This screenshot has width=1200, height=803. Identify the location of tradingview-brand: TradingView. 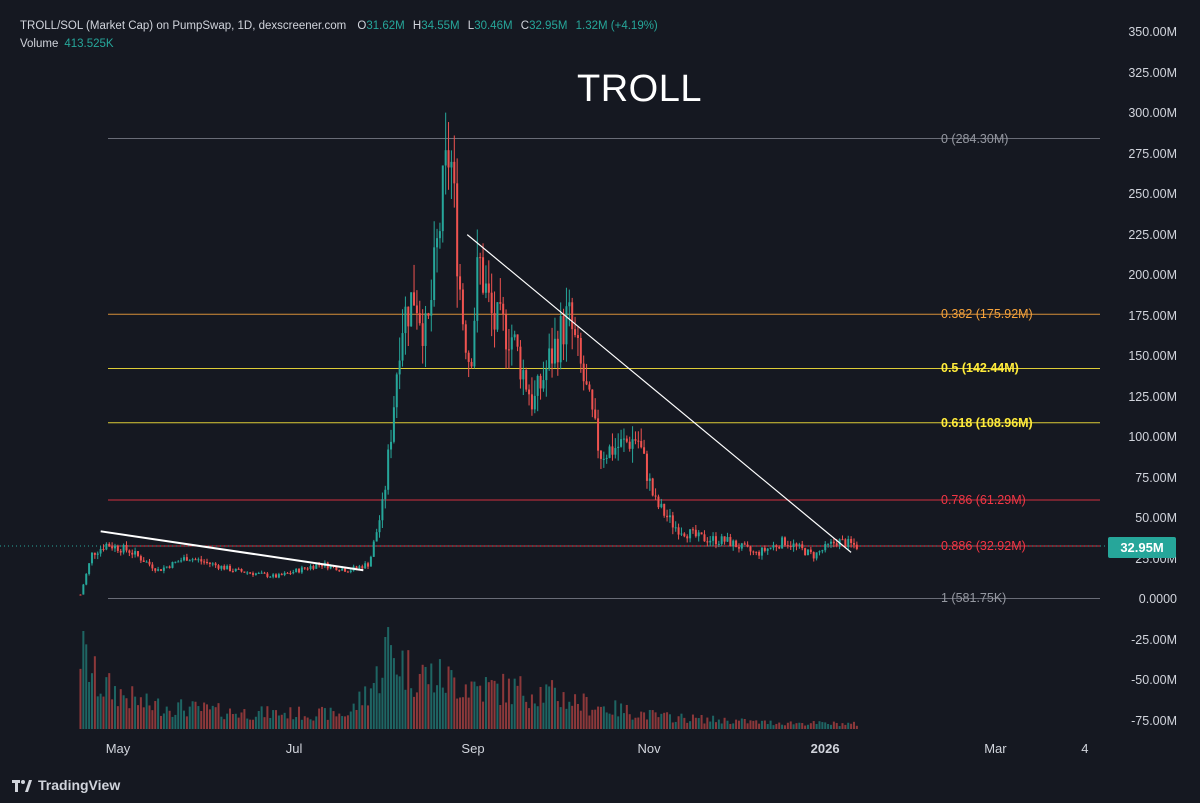
(66, 785).